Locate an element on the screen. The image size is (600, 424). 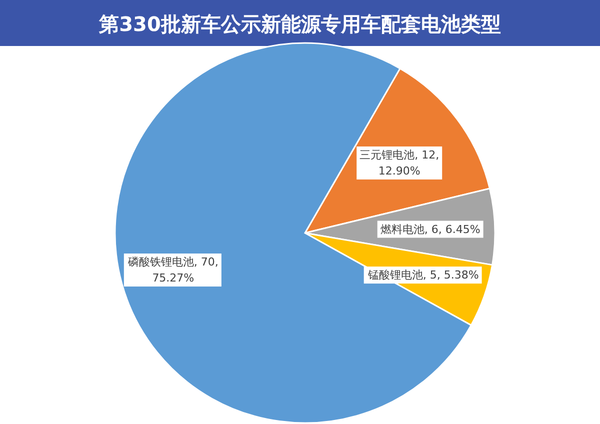
slice-label: 磷酸铁锂电池, 70, 75.27% is located at coordinates (172, 270).